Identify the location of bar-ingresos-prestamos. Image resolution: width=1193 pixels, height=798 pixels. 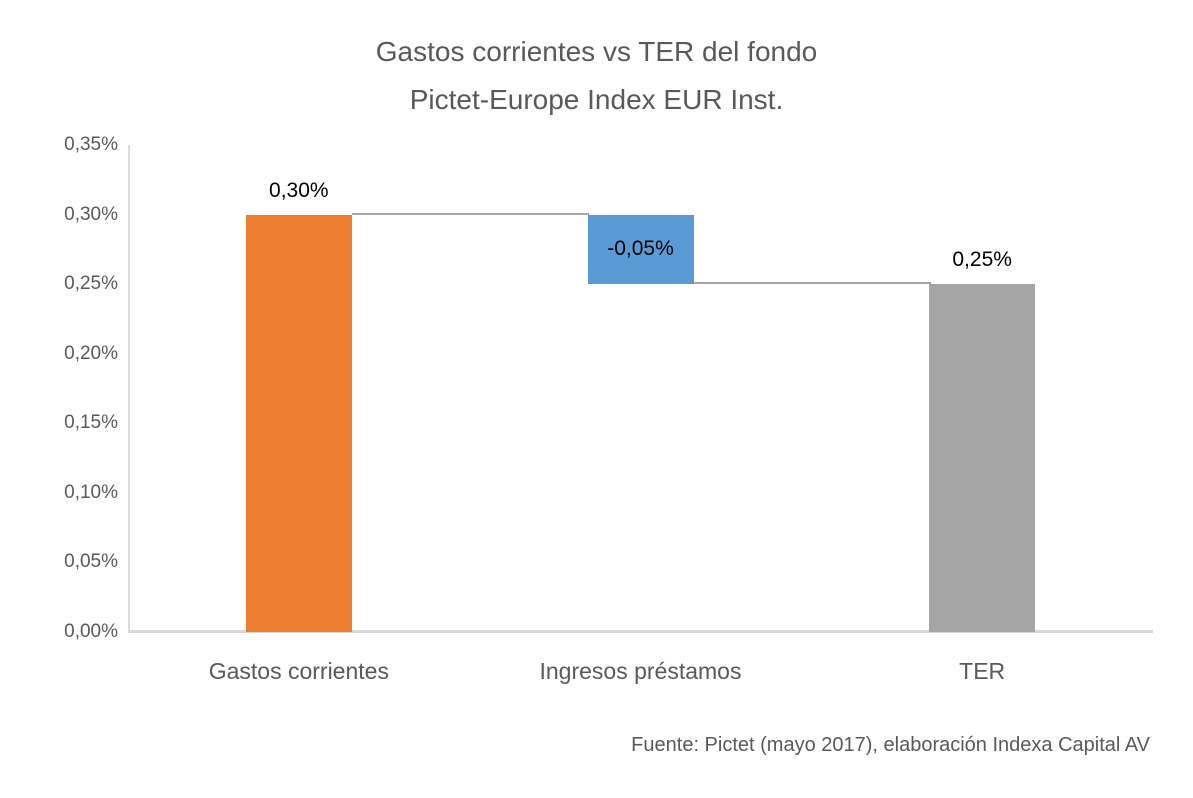
(640, 249).